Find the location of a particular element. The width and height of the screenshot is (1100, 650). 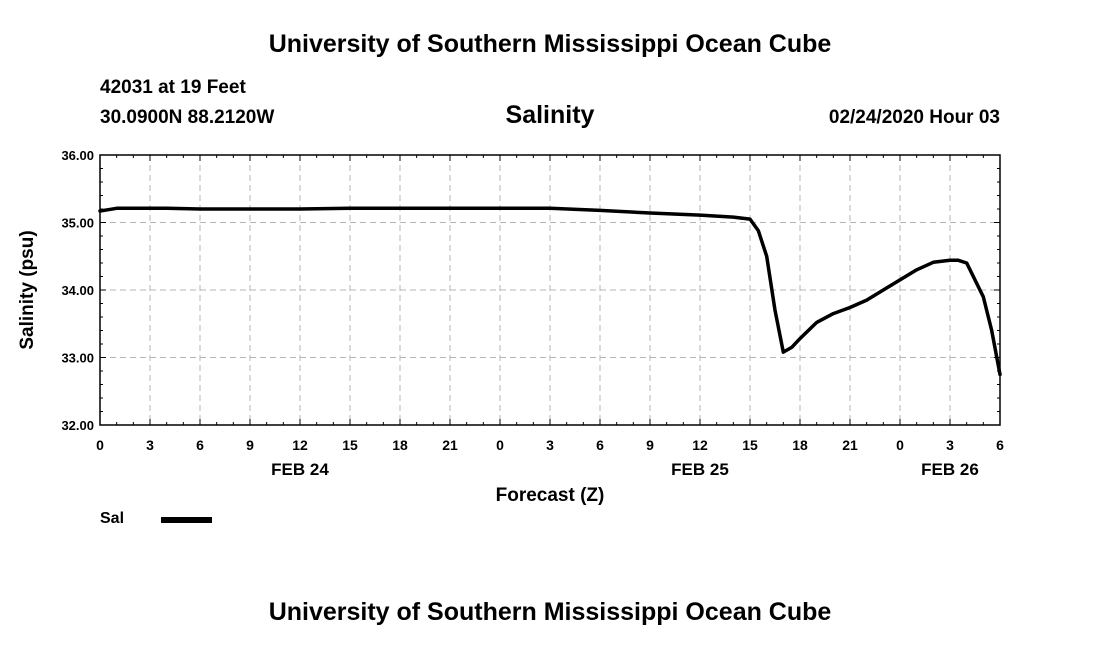

y-tick-label: 34.00 is located at coordinates (77, 290).